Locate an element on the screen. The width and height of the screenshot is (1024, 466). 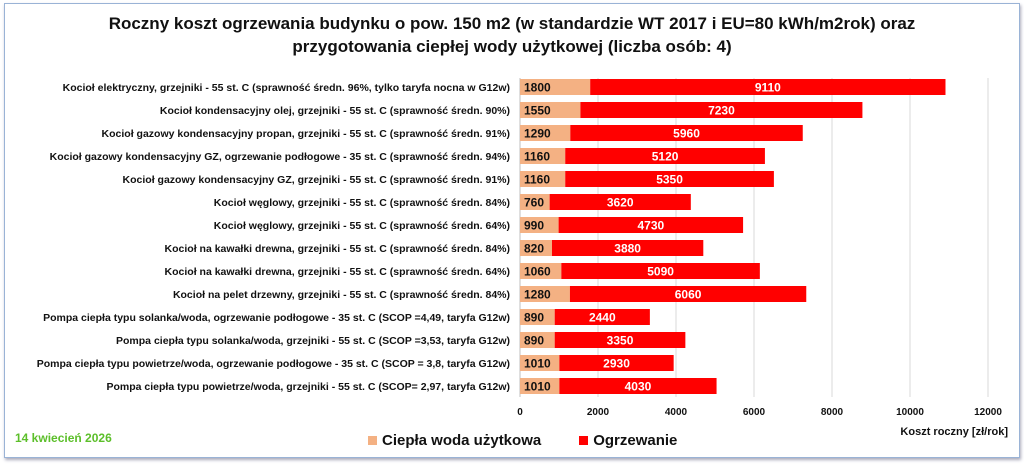
data-label-heating: 3620 is located at coordinates (620, 203).